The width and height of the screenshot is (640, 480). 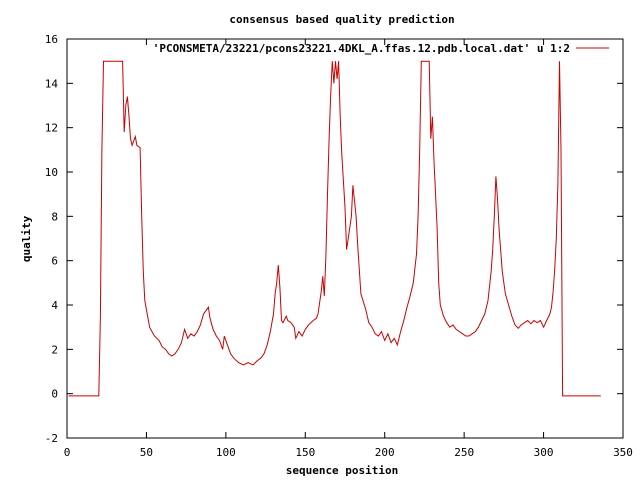 I want to click on x-tick-label: 50, so click(x=146, y=452).